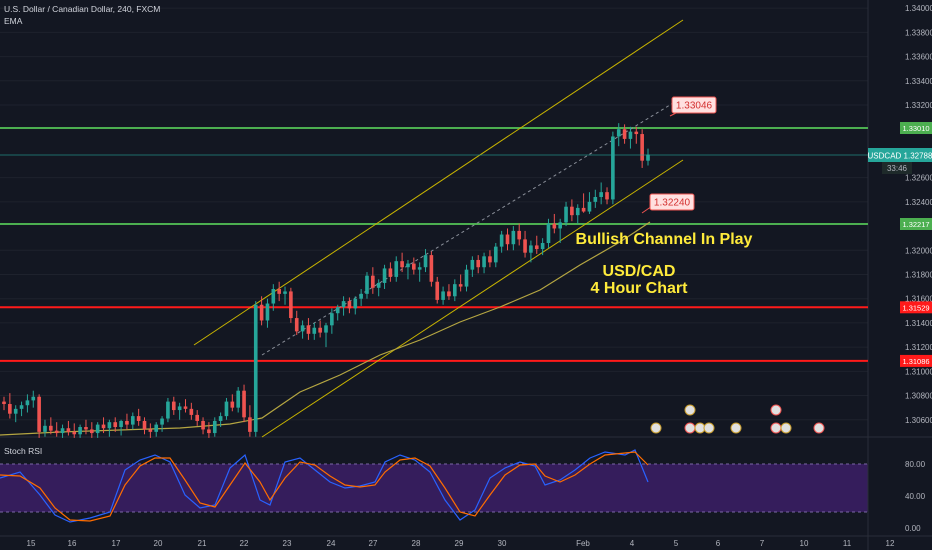  I want to click on time-axis: 15 16 17 20 21 22 23 24 27 28 29 30 Feb 4 5 6 7 10 11 12, so click(461, 543).